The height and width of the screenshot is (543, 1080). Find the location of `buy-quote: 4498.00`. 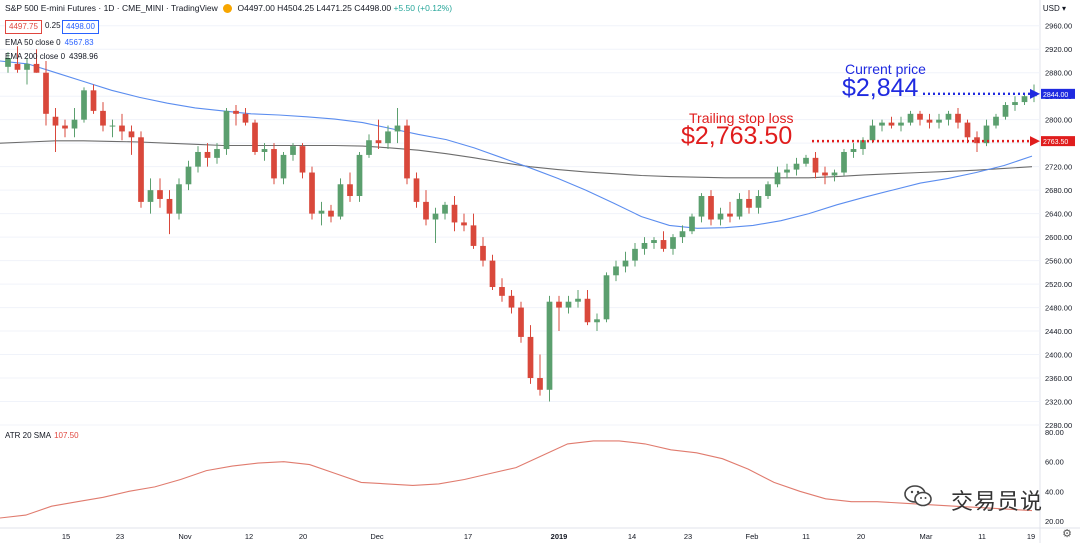

buy-quote: 4498.00 is located at coordinates (80, 27).